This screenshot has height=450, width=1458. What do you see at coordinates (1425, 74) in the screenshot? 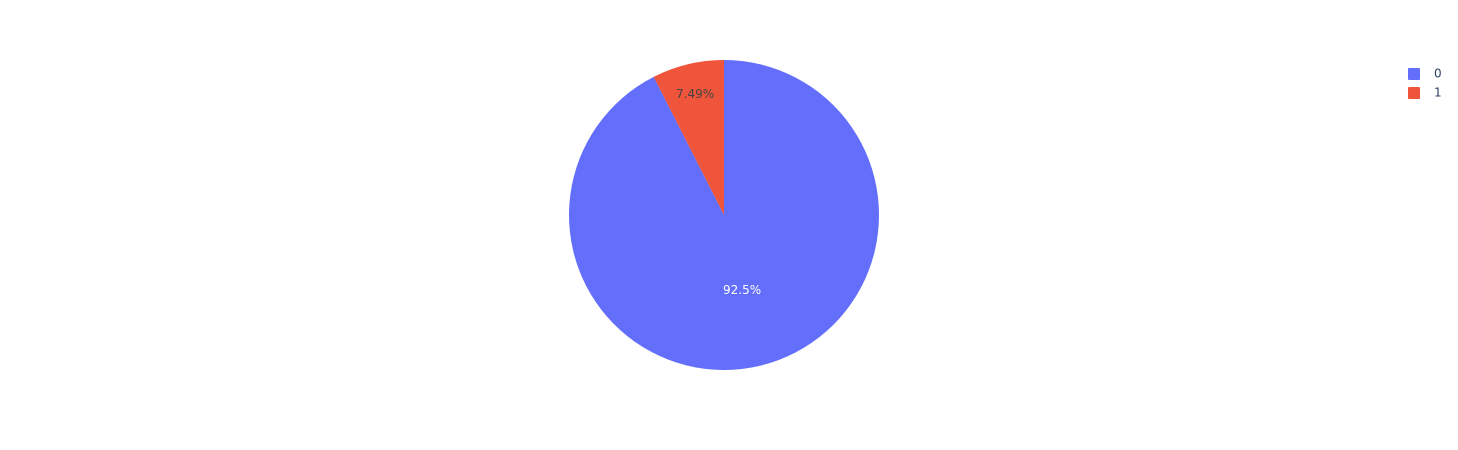
I see `legend-item-0: 0` at bounding box center [1425, 74].